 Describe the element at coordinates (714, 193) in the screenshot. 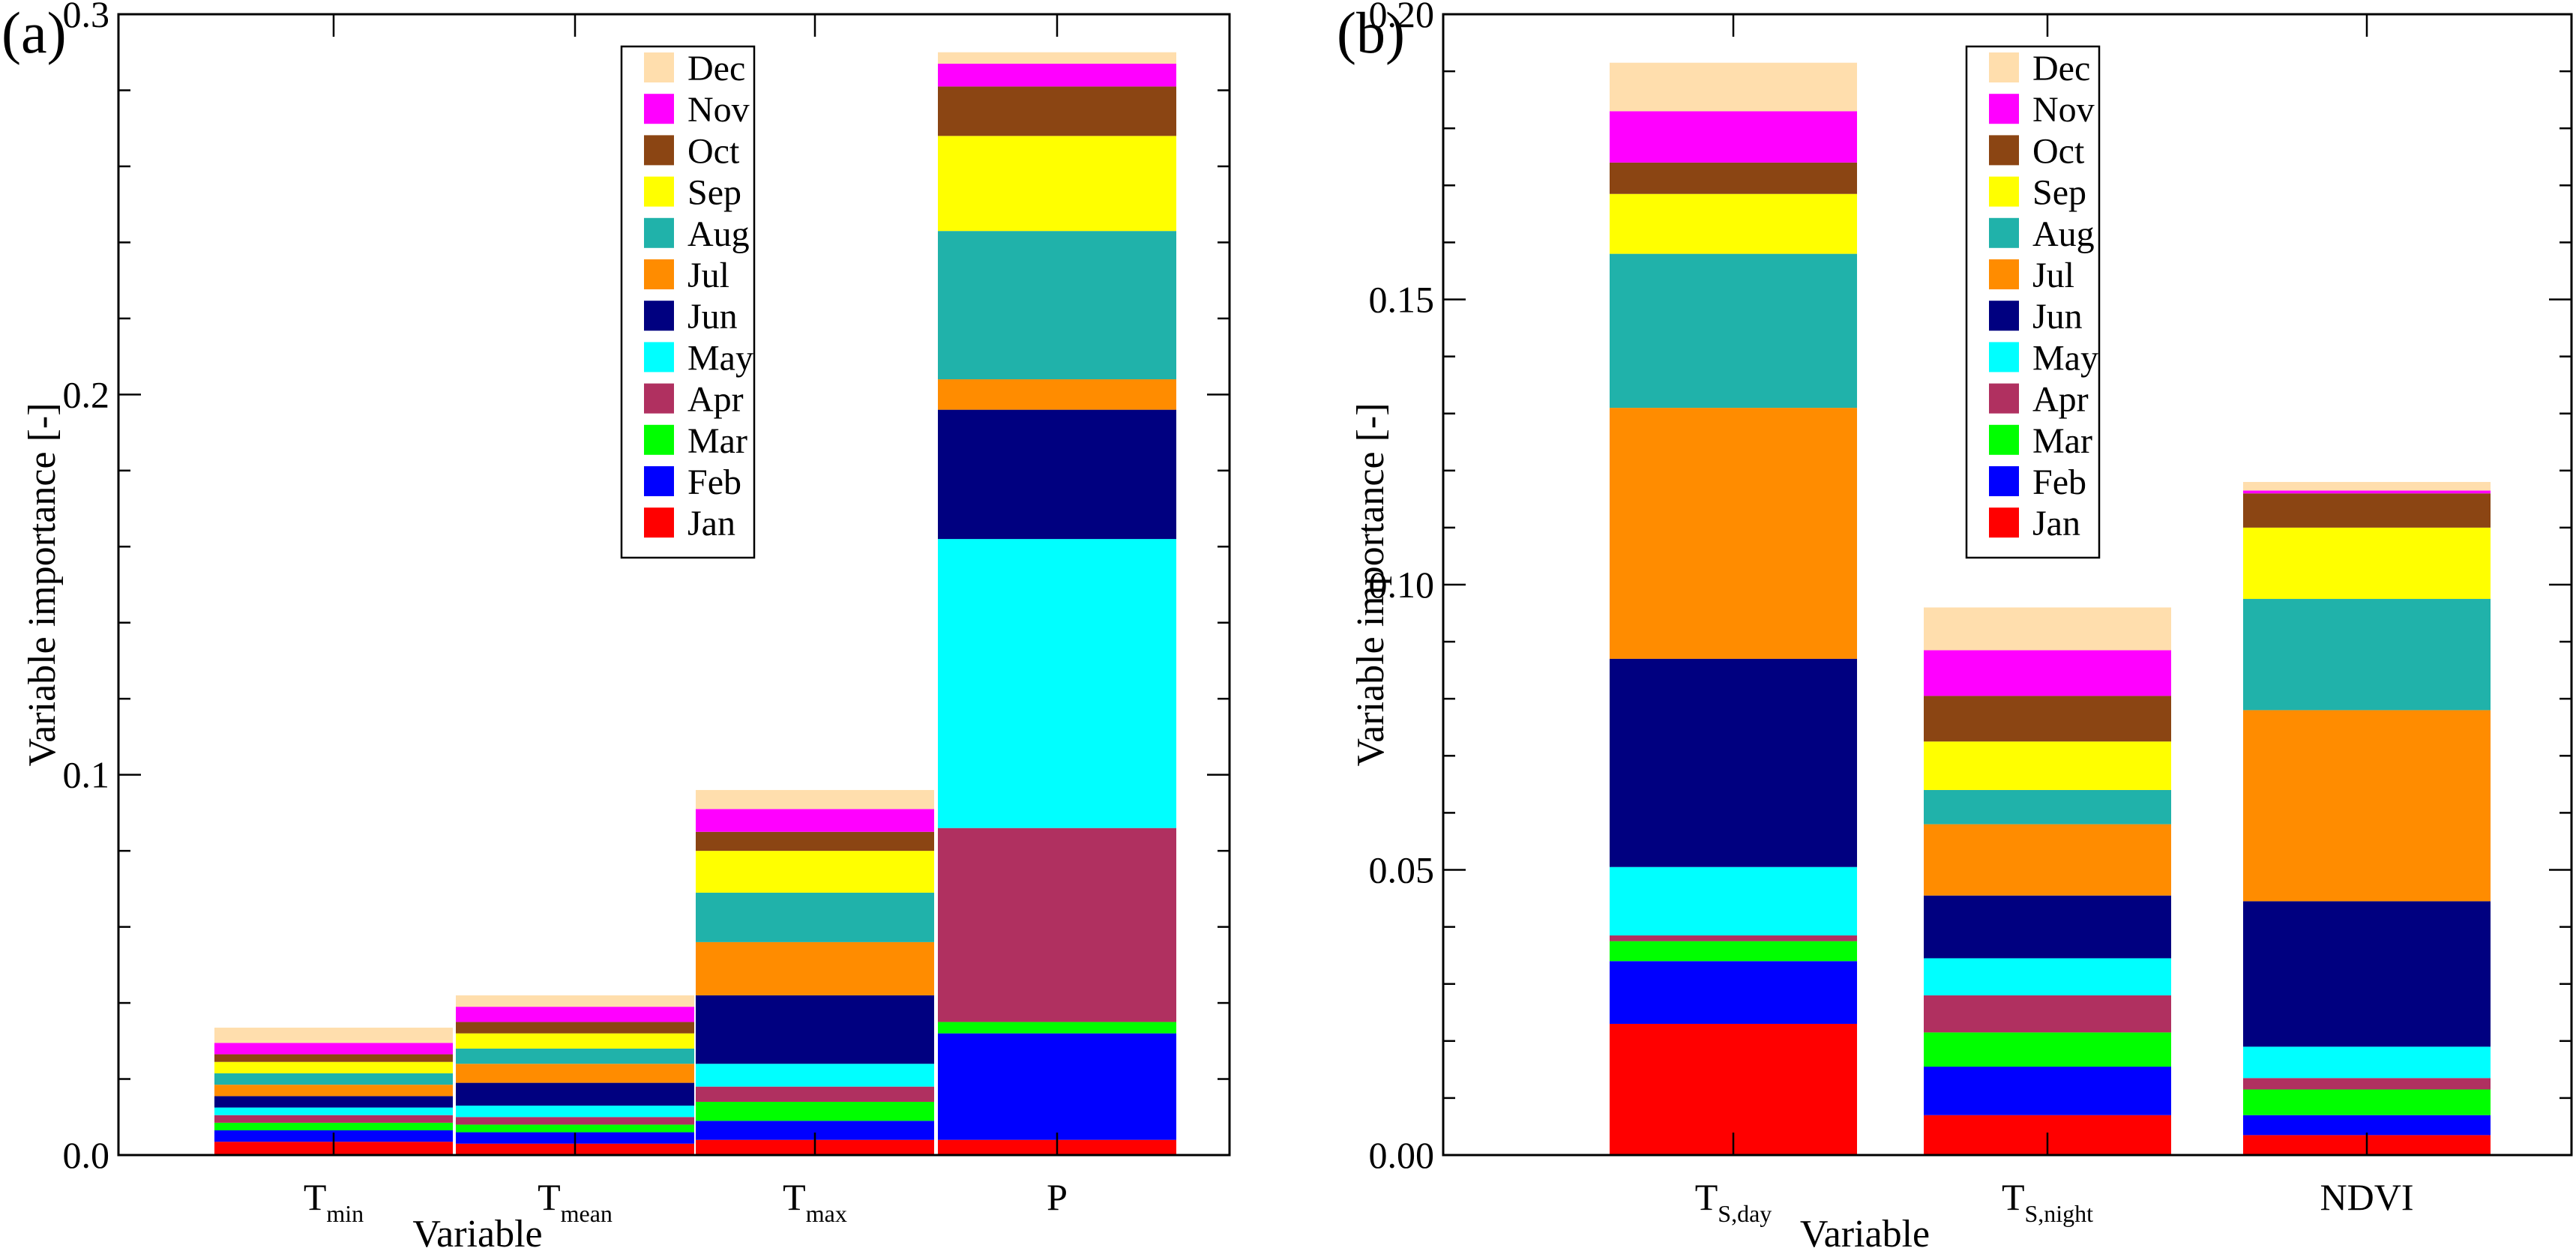

I see `legend-label-sep: Sep` at that location.